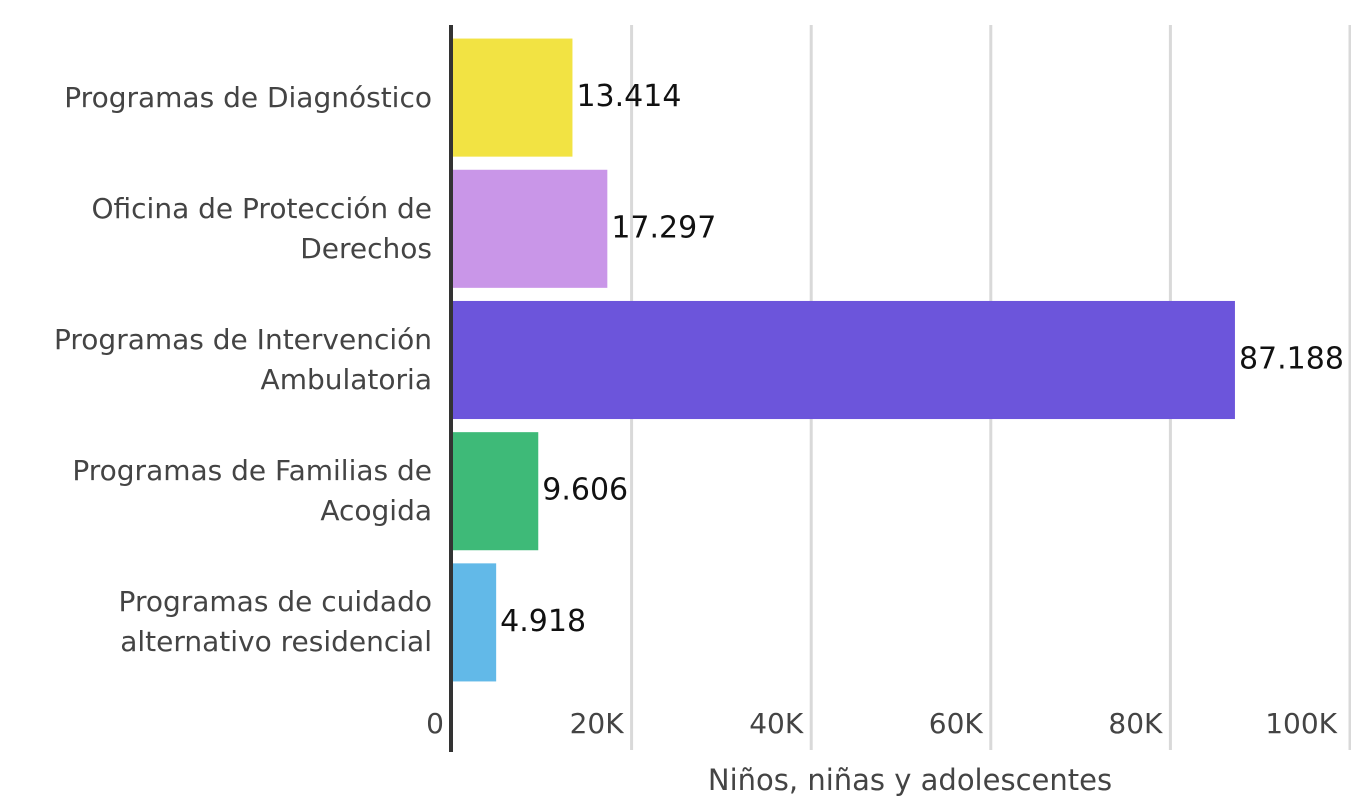 The height and width of the screenshot is (802, 1351). I want to click on y-tick-label: Oficina de Protección de Derechos, so click(261, 228).